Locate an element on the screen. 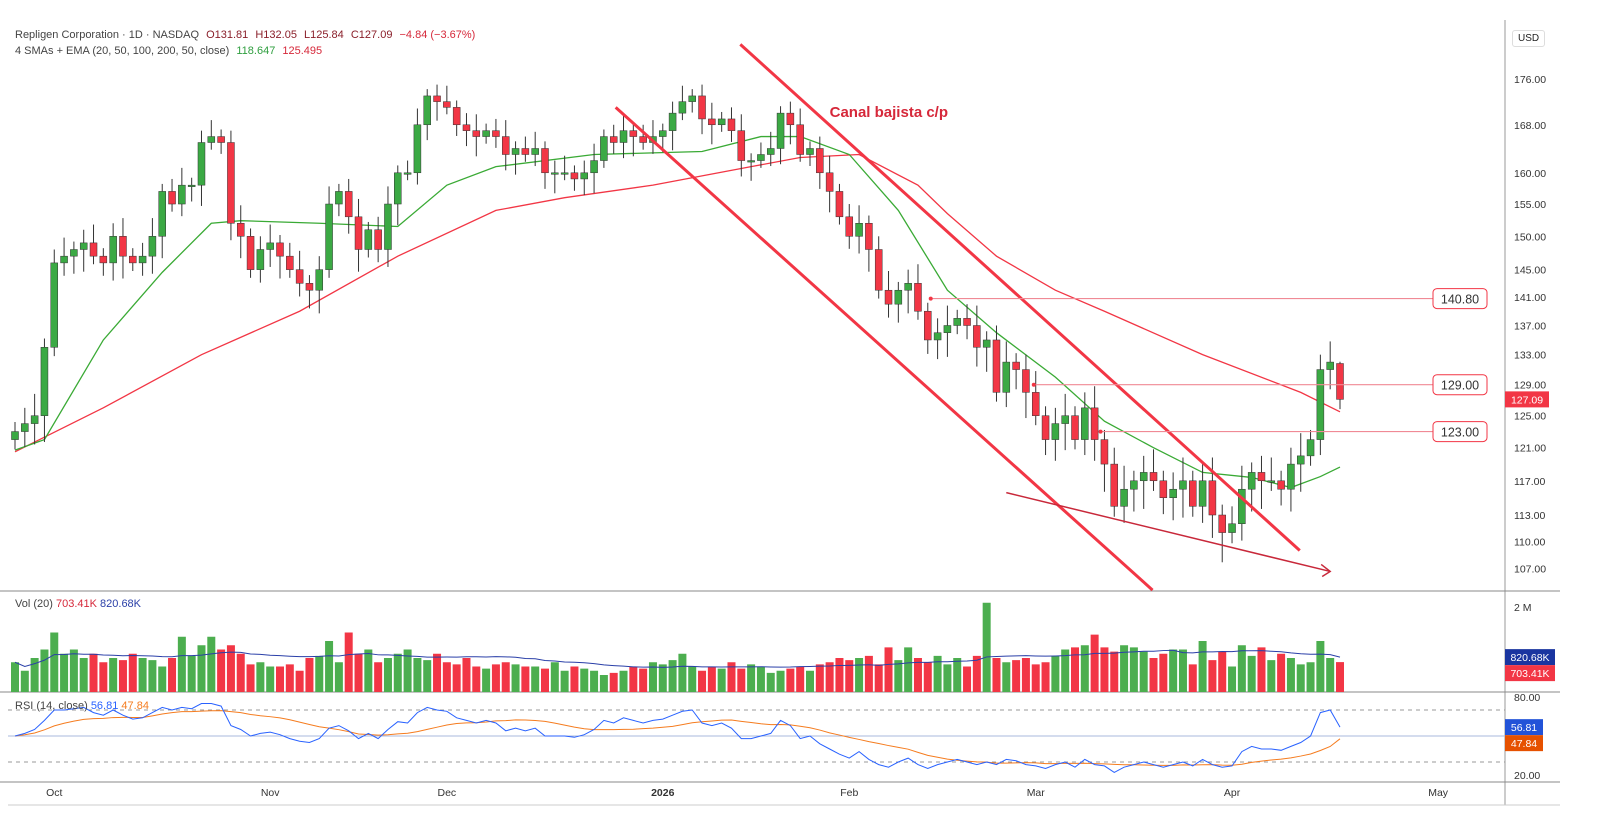  level-badge is located at coordinates (1460, 385).